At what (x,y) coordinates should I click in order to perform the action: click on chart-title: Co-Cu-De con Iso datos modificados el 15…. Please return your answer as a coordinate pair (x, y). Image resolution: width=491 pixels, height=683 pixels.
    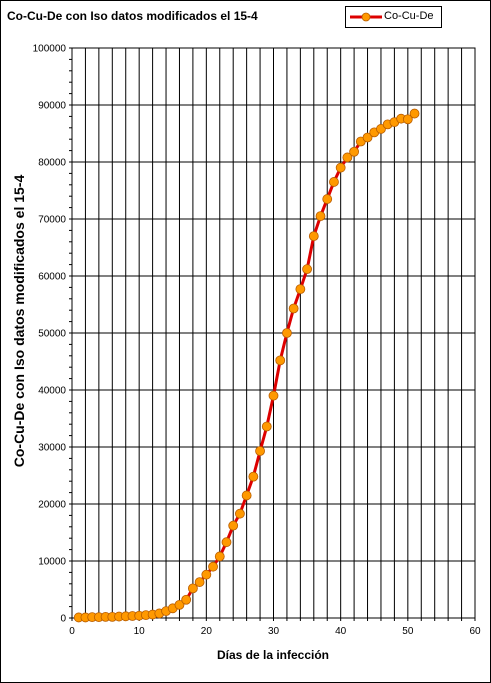
    Looking at the image, I should click on (132, 16).